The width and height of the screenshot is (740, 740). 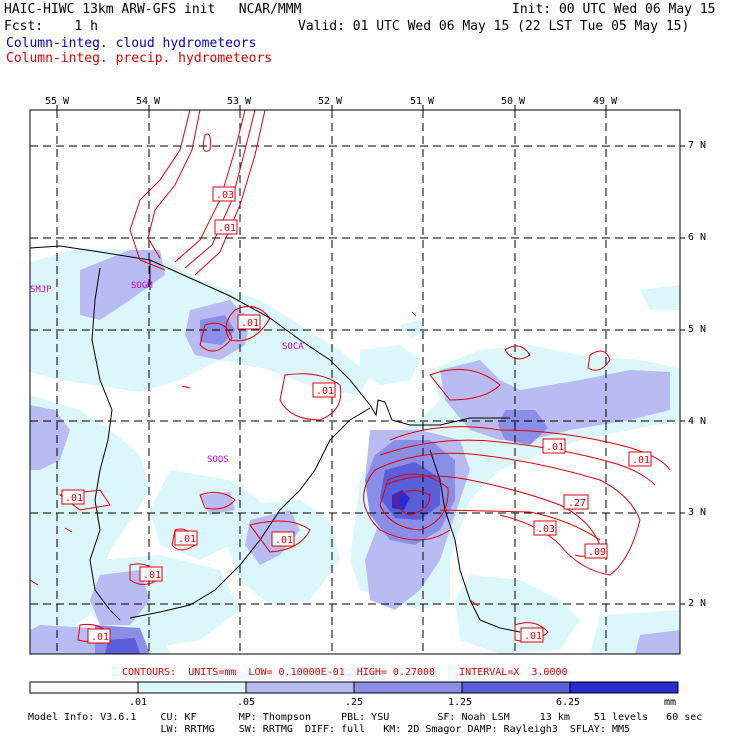 What do you see at coordinates (354, 687) in the screenshot?
I see `colorbar` at bounding box center [354, 687].